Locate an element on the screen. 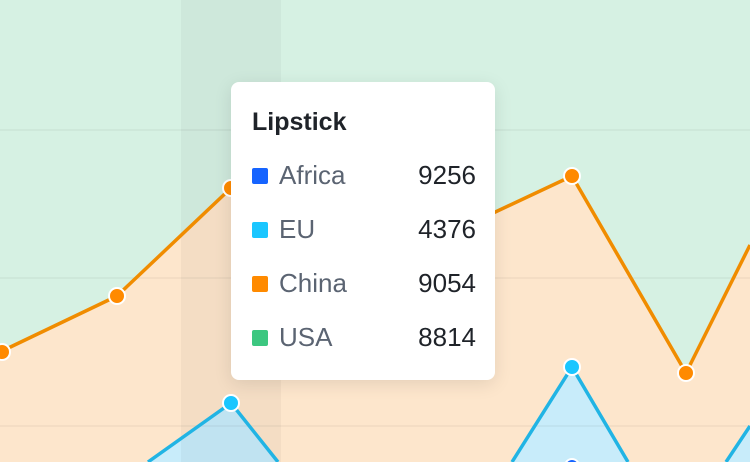 The image size is (750, 462). tooltip-series-value: 9054 is located at coordinates (447, 283).